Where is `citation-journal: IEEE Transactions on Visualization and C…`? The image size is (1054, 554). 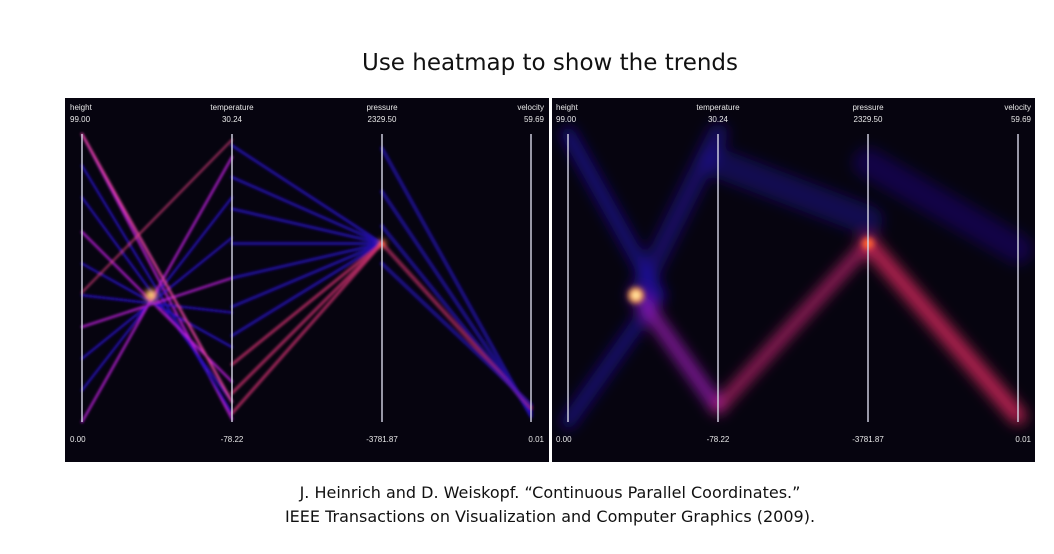 citation-journal: IEEE Transactions on Visualization and C… is located at coordinates (550, 516).